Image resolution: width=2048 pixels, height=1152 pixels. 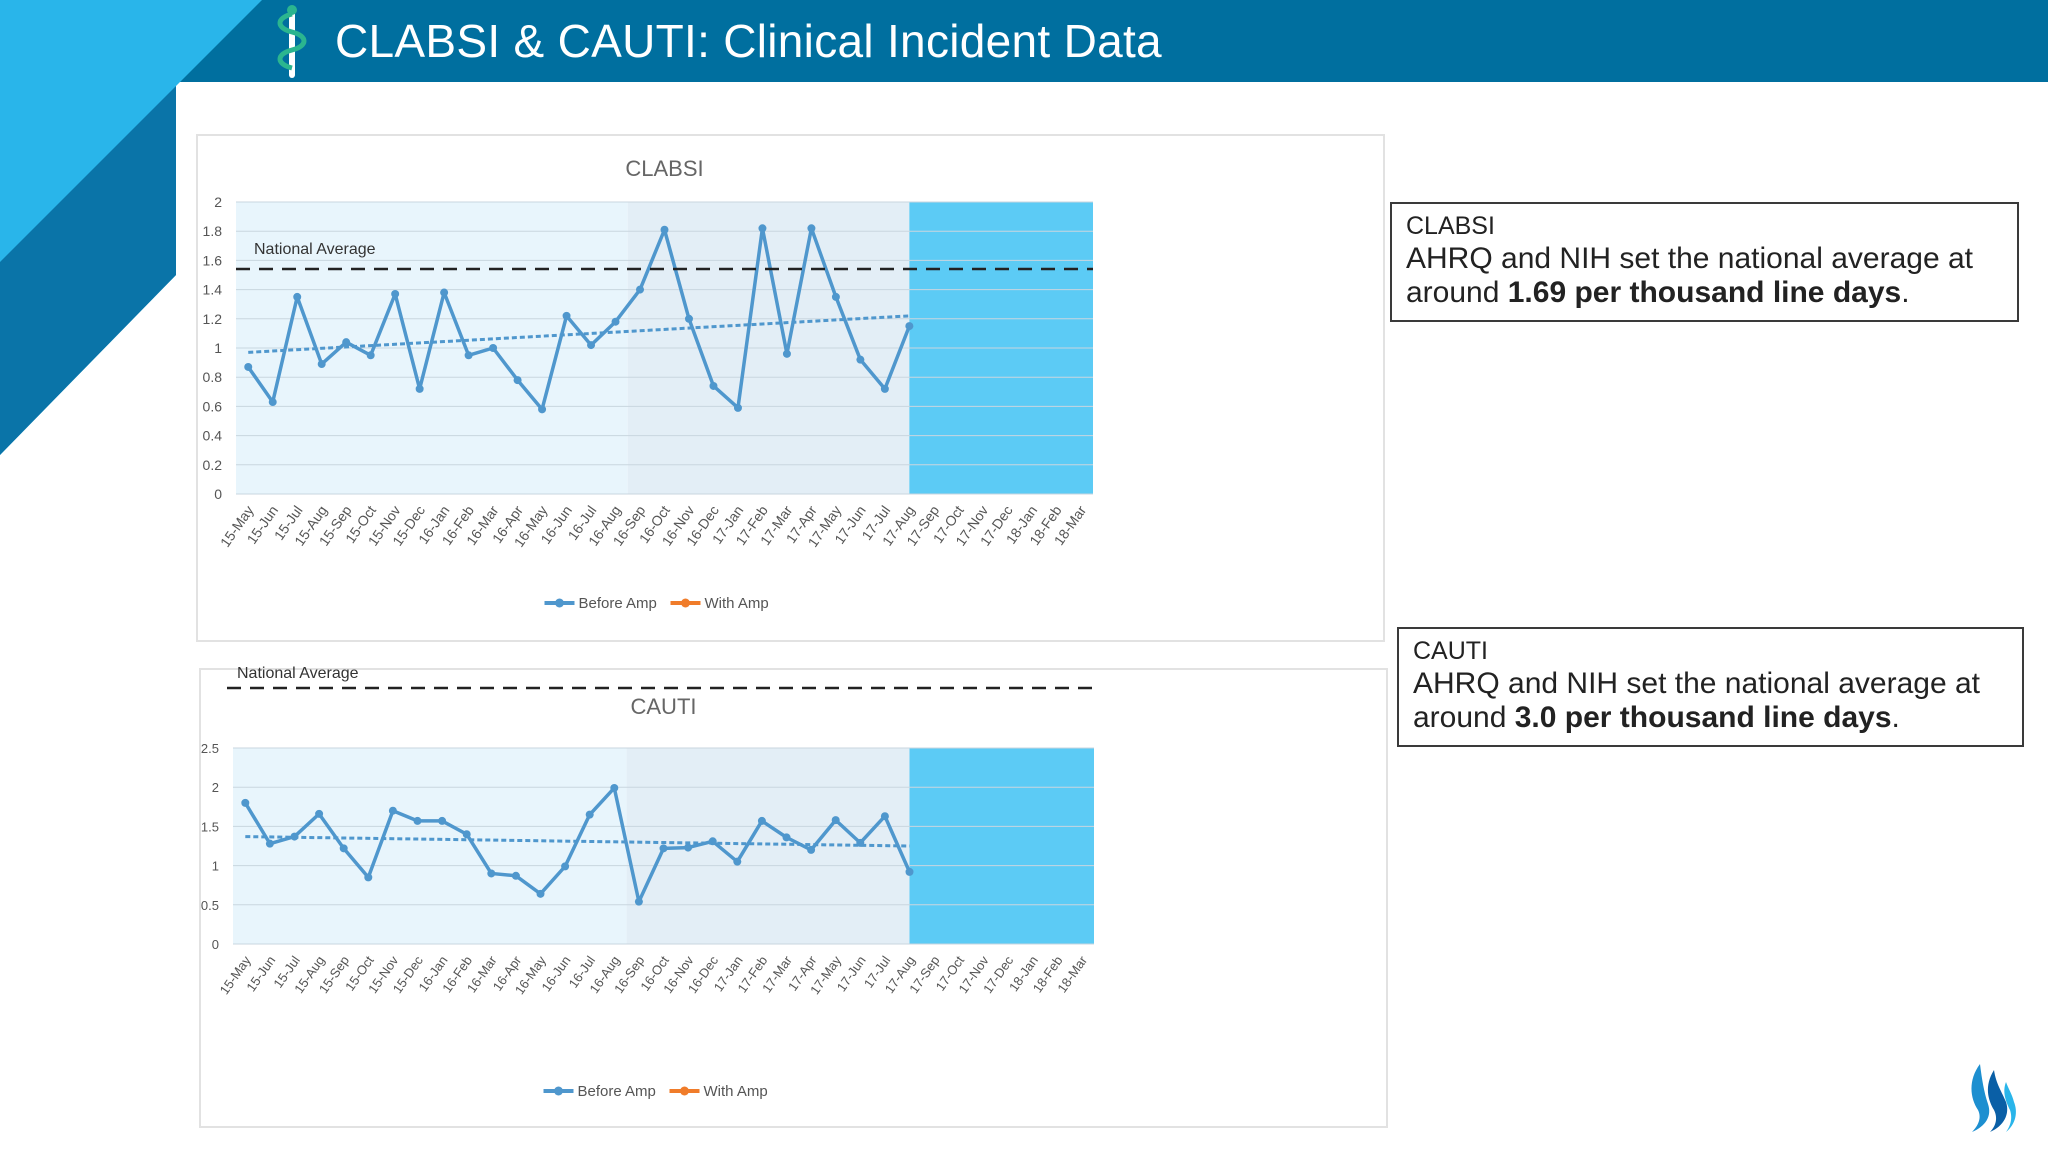 What do you see at coordinates (736, 1091) in the screenshot?
I see `cauti-legend-with-amp-label: With Amp` at bounding box center [736, 1091].